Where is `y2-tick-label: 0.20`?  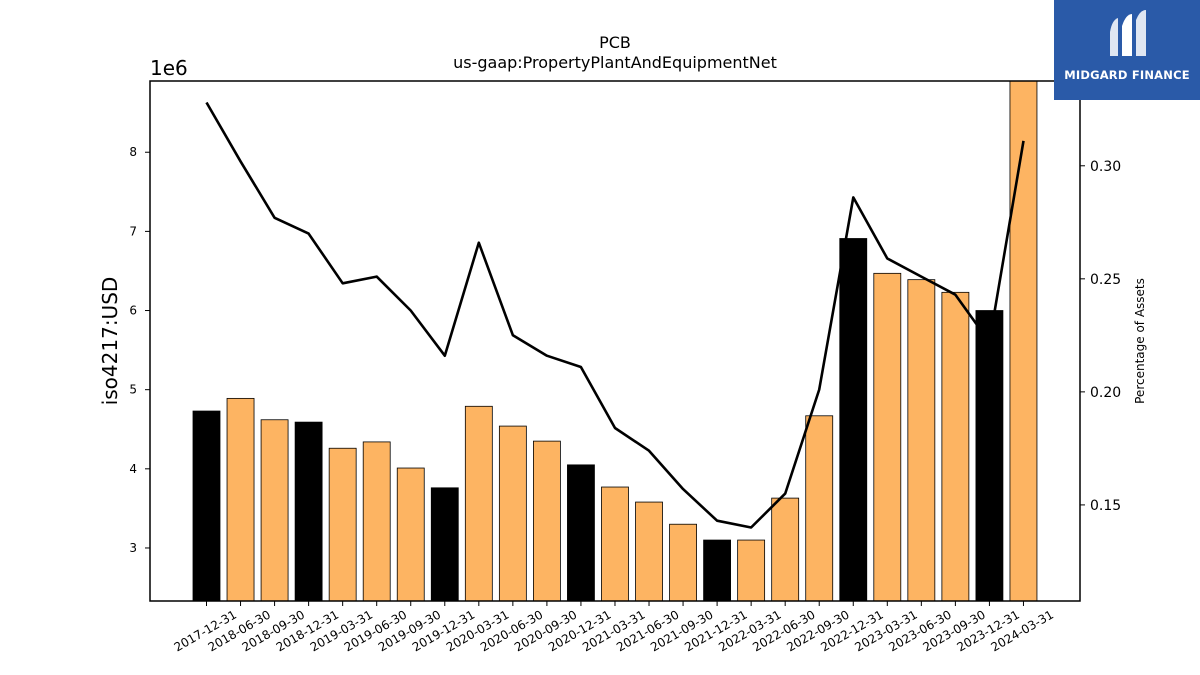 y2-tick-label: 0.20 is located at coordinates (1105, 393).